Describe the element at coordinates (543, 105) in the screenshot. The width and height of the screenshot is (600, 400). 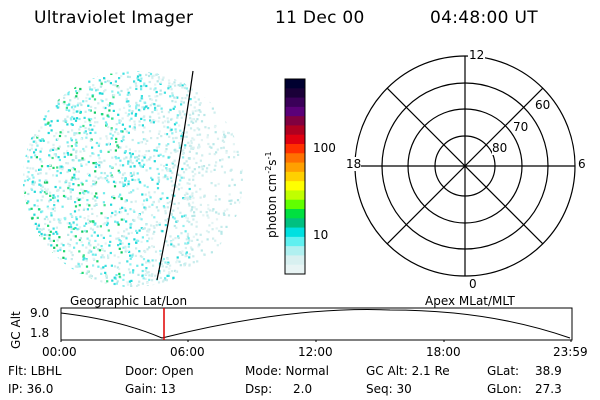
I see `polar-ring-label-60: 60` at that location.